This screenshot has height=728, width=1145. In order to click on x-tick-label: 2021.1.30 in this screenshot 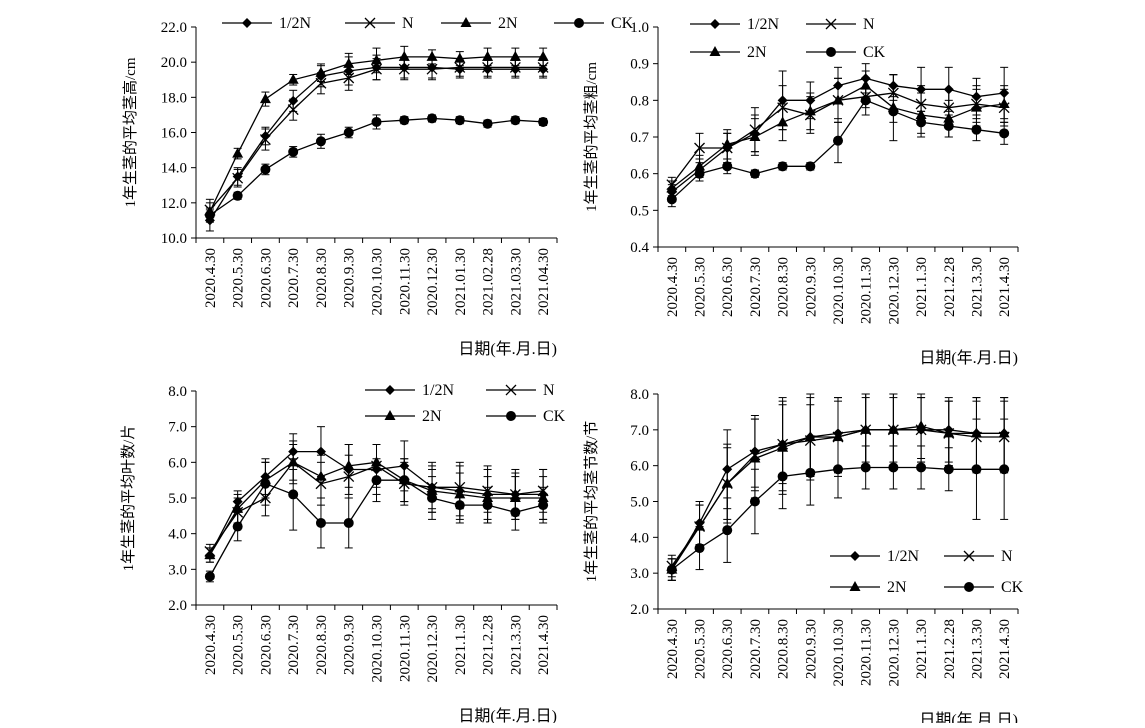, I will do `click(461, 645)`.